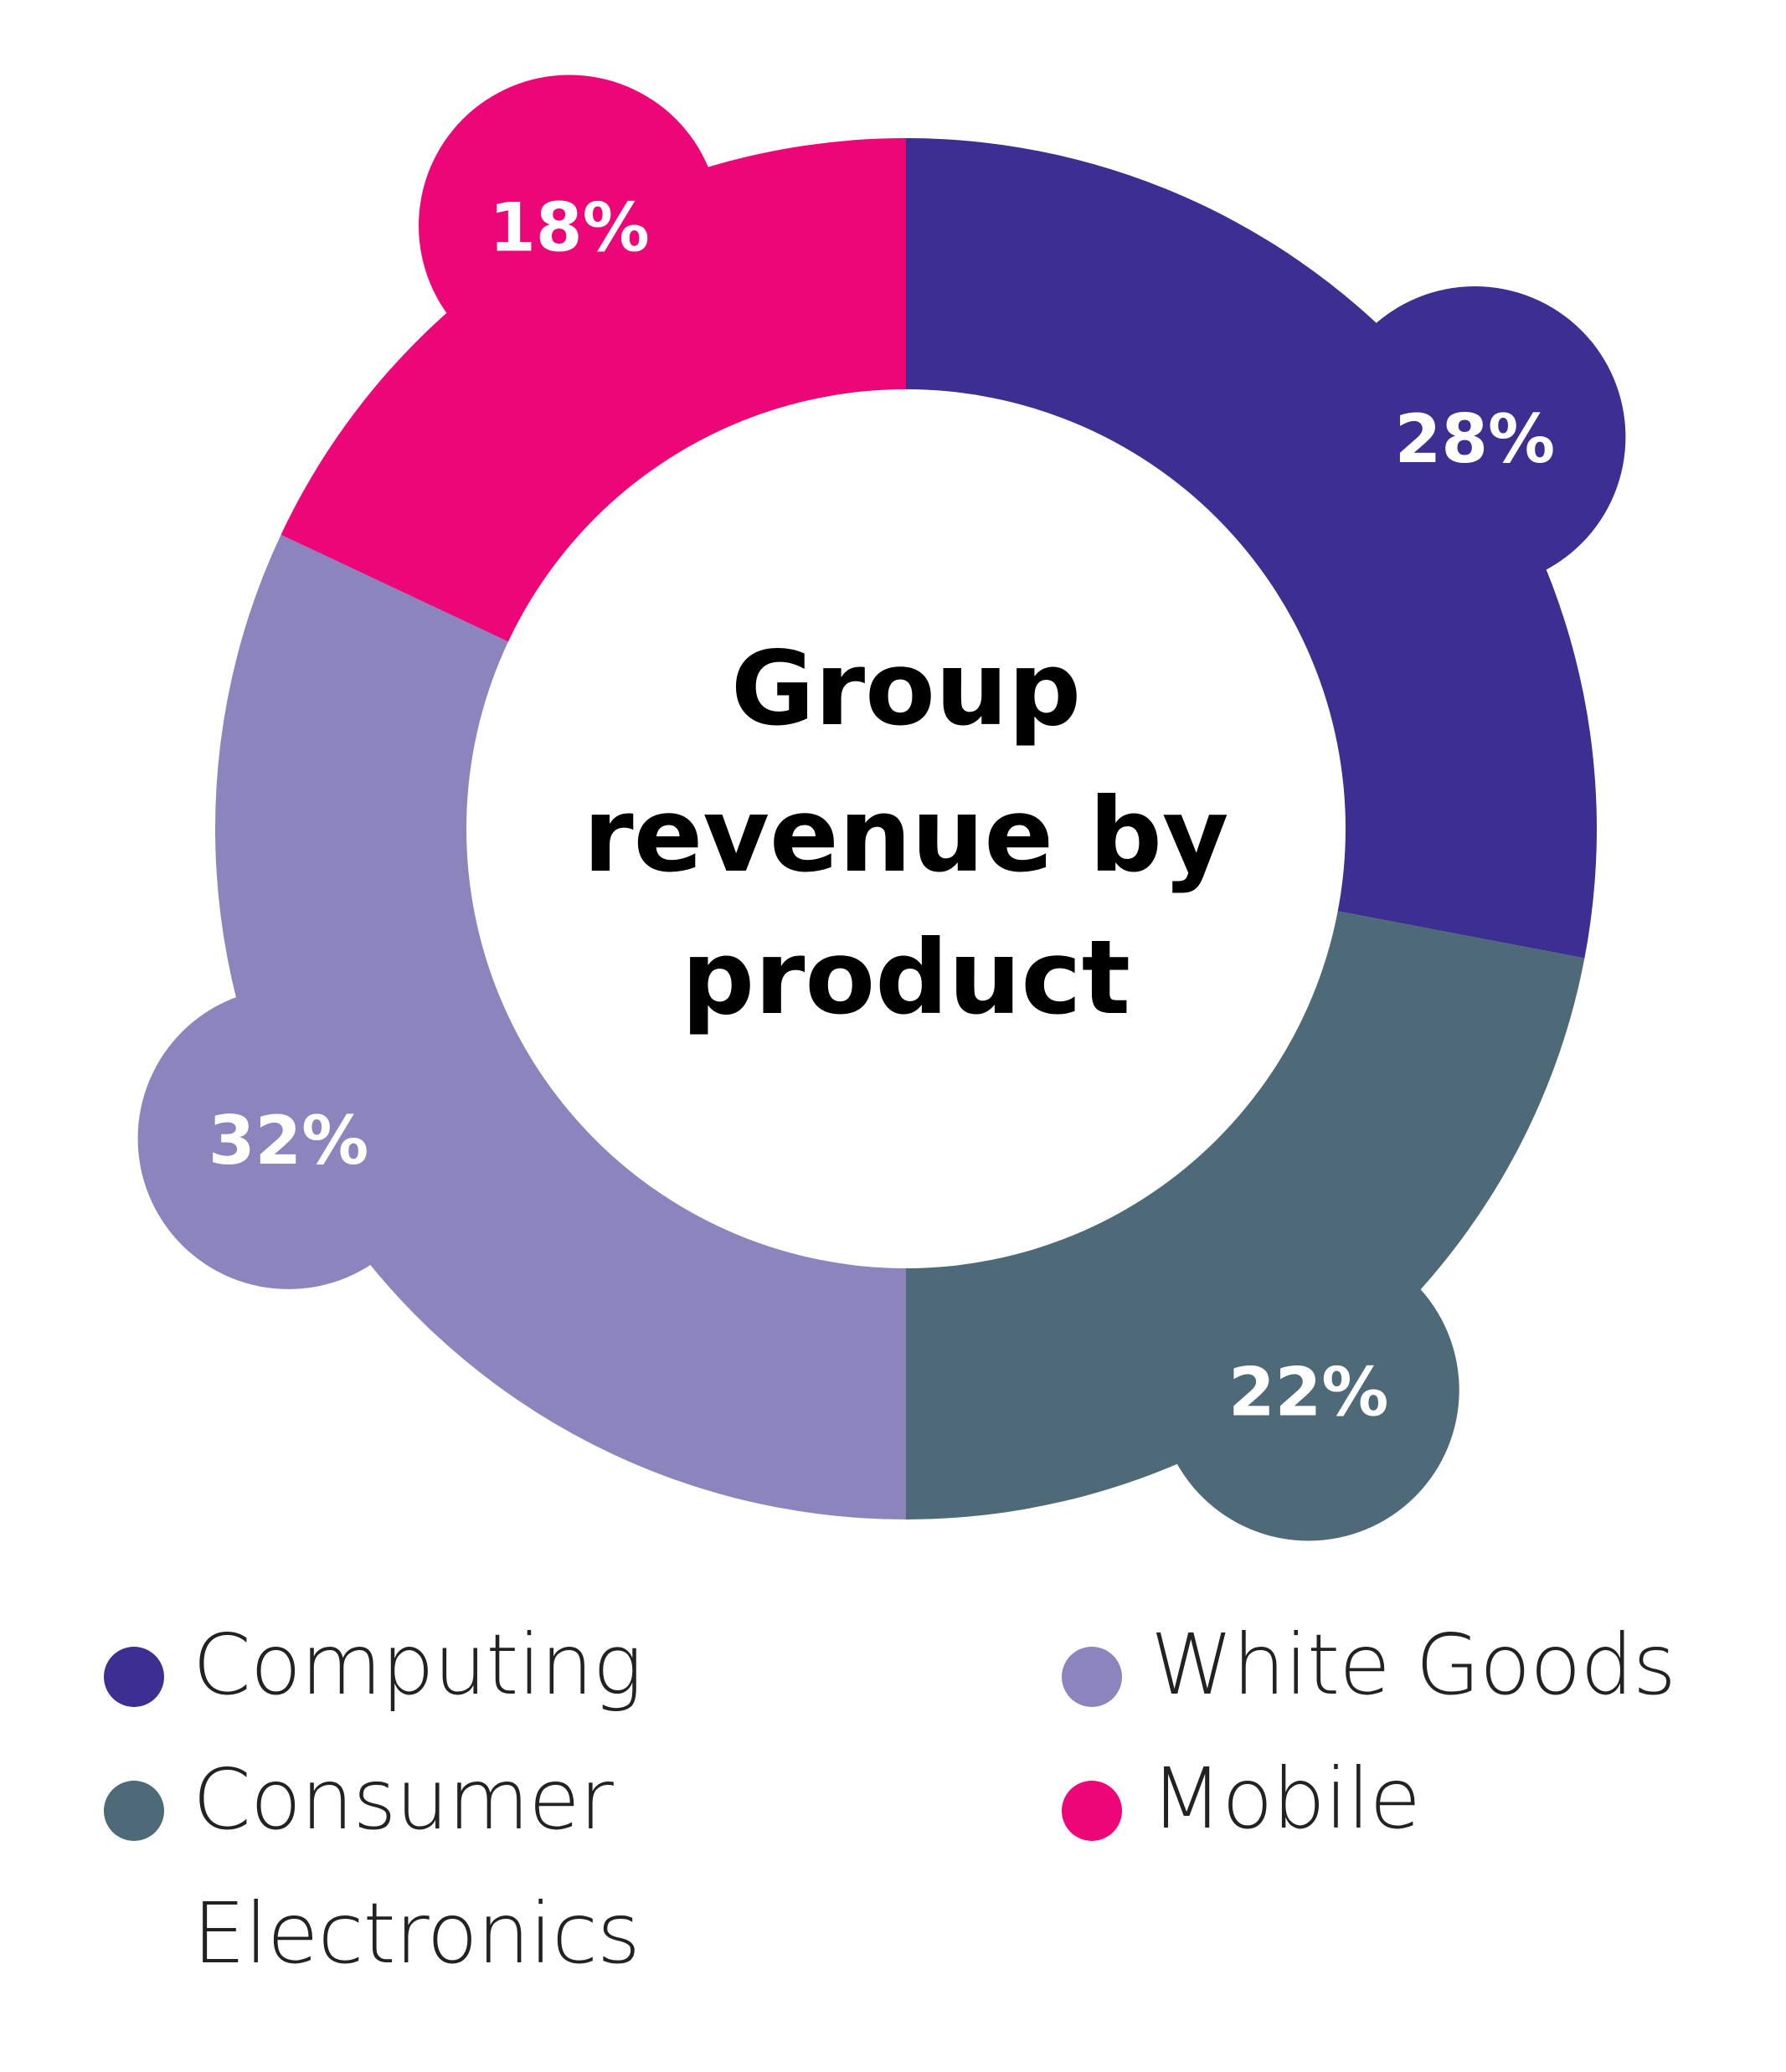 The height and width of the screenshot is (2072, 1786). I want to click on bubble-computing, so click(1475, 437).